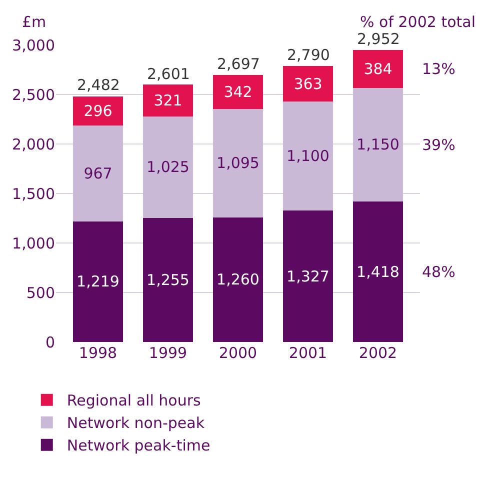  What do you see at coordinates (40, 293) in the screenshot?
I see `y-tick-label: 500` at bounding box center [40, 293].